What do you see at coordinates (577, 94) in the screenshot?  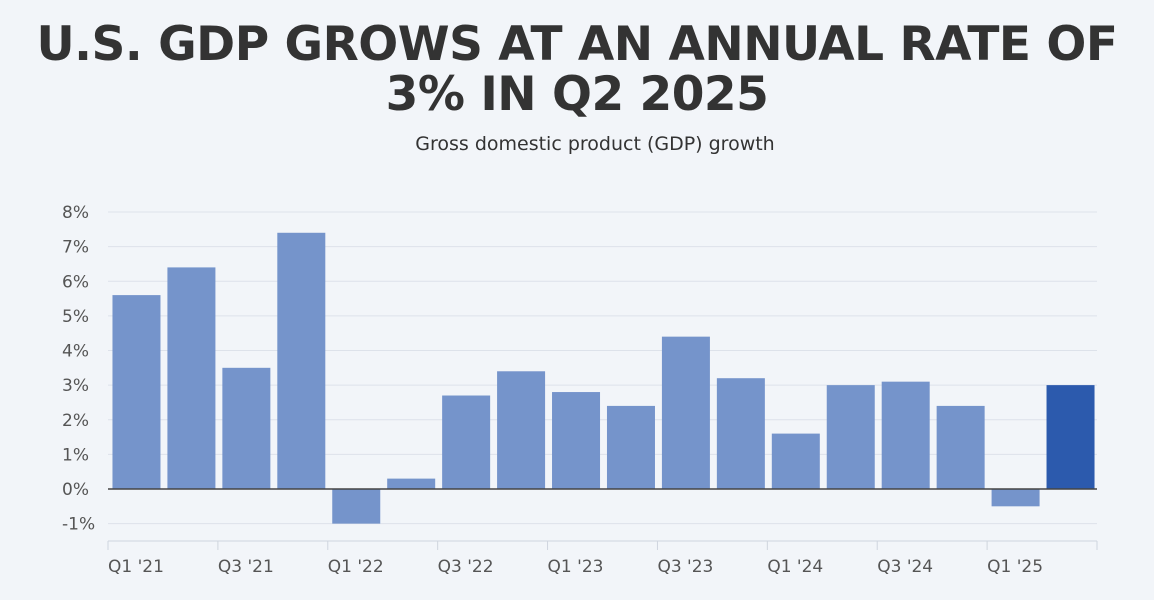 I see `chart-title-line-2: 3% IN Q2 2025` at bounding box center [577, 94].